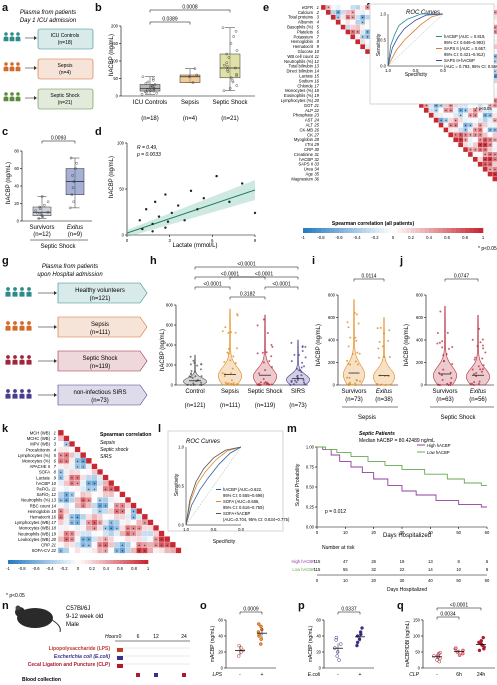 The height and width of the screenshot is (685, 497). Describe the element at coordinates (456, 648) in the screenshot. I see `svgQ-point` at that location.